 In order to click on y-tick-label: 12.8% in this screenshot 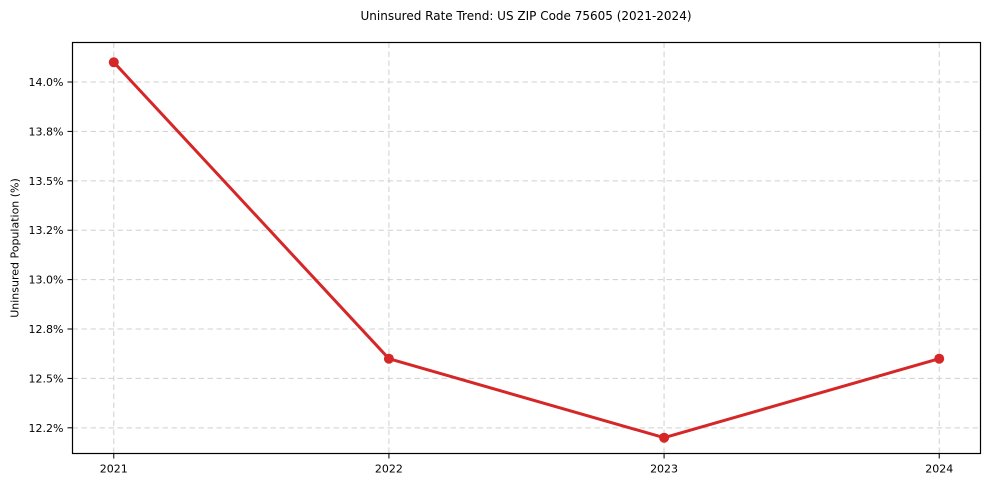, I will do `click(46, 329)`.